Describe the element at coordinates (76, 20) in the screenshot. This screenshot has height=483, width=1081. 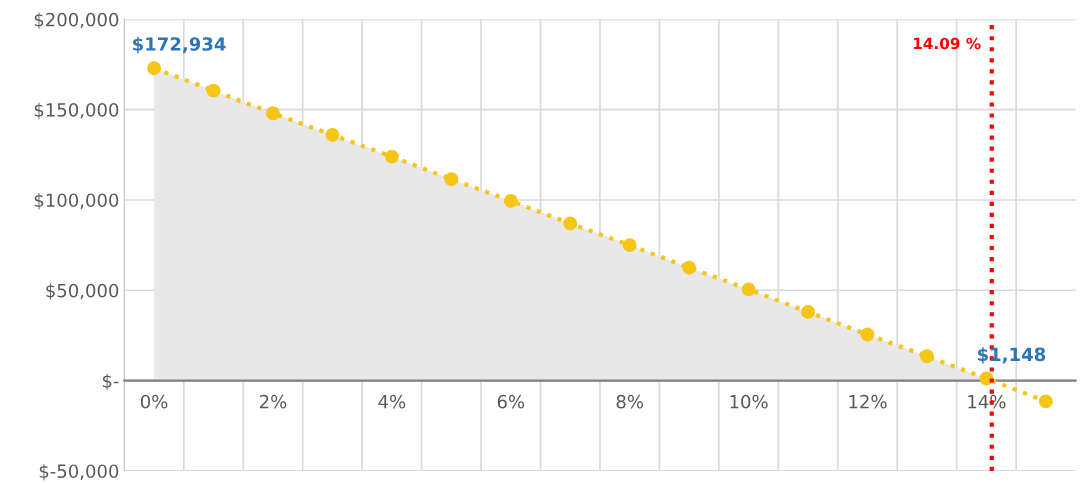
I see `y-tick-label: $200,000` at that location.